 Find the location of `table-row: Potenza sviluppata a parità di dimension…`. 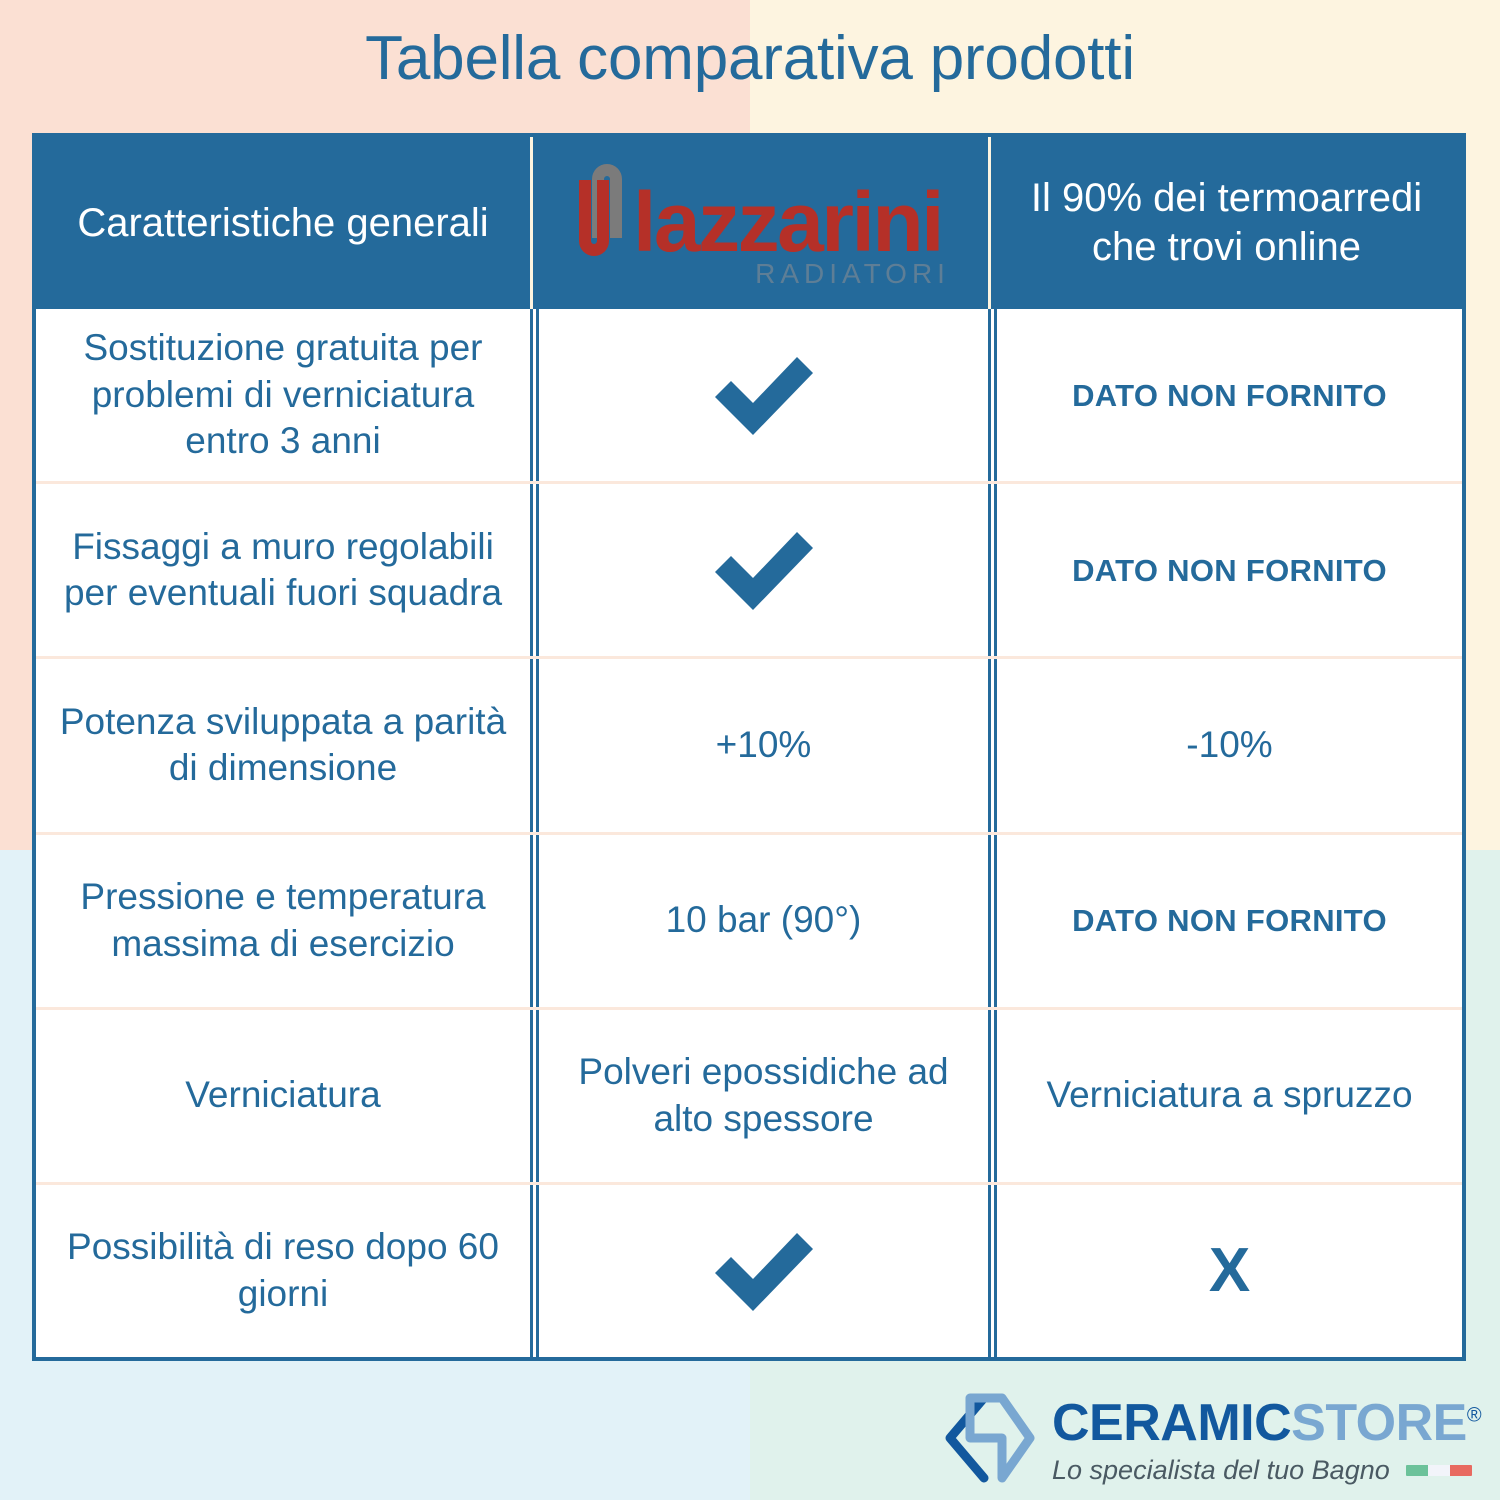

table-row: Potenza sviluppata a parità di dimension… is located at coordinates (749, 744).